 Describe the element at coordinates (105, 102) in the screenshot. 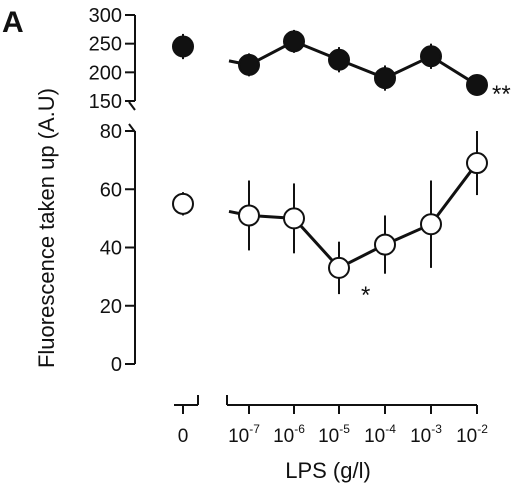

I see `upper-y-tick-label: 150` at that location.